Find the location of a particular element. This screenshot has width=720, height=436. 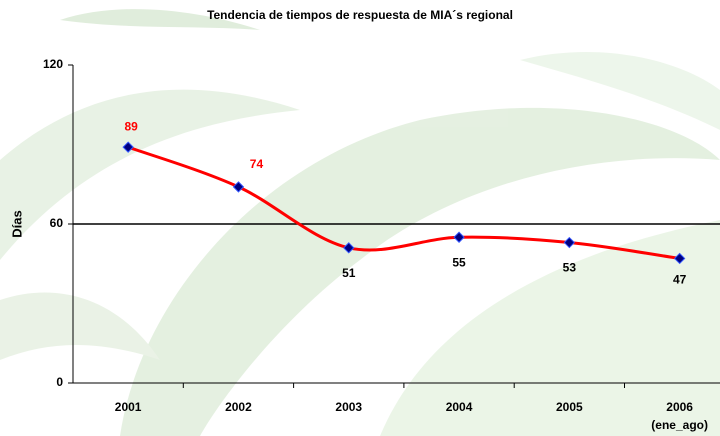

data-label: 47 is located at coordinates (680, 280).